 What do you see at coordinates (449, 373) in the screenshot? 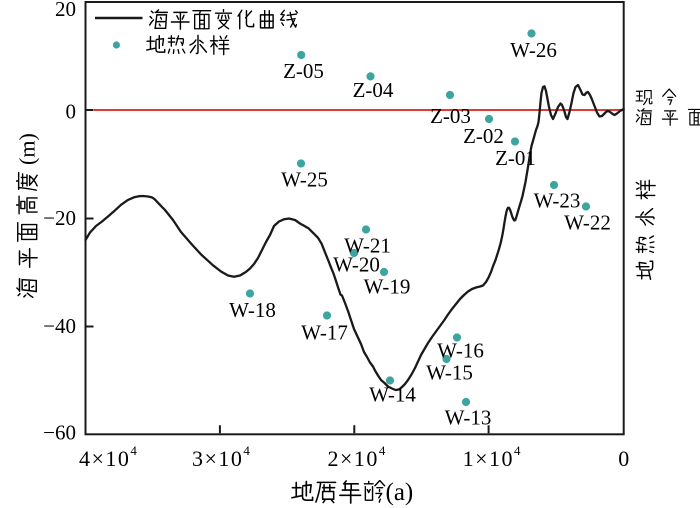
I see `svg-text: W-15` at bounding box center [449, 373].